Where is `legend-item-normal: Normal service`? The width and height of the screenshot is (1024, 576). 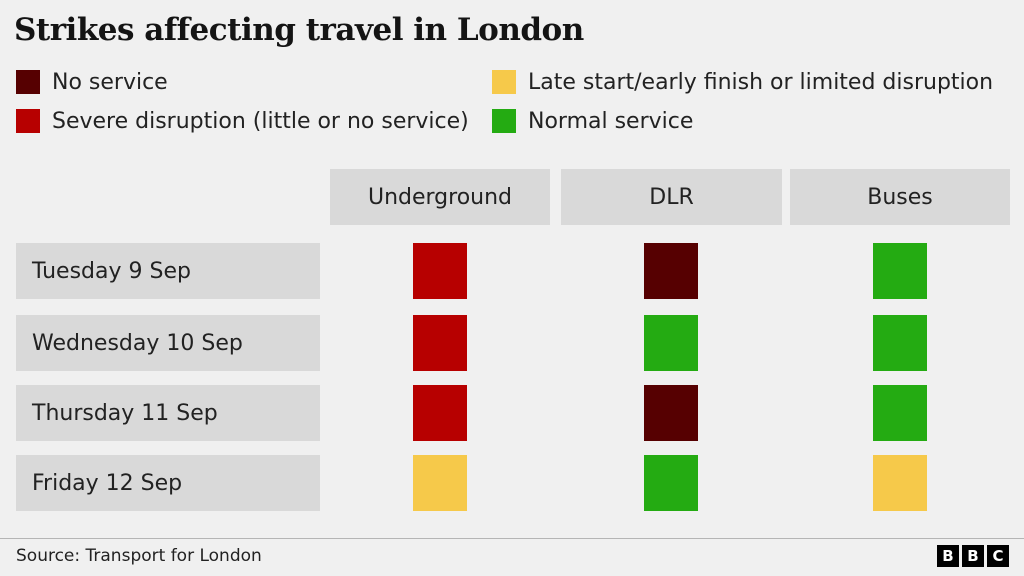 legend-item-normal: Normal service is located at coordinates (592, 121).